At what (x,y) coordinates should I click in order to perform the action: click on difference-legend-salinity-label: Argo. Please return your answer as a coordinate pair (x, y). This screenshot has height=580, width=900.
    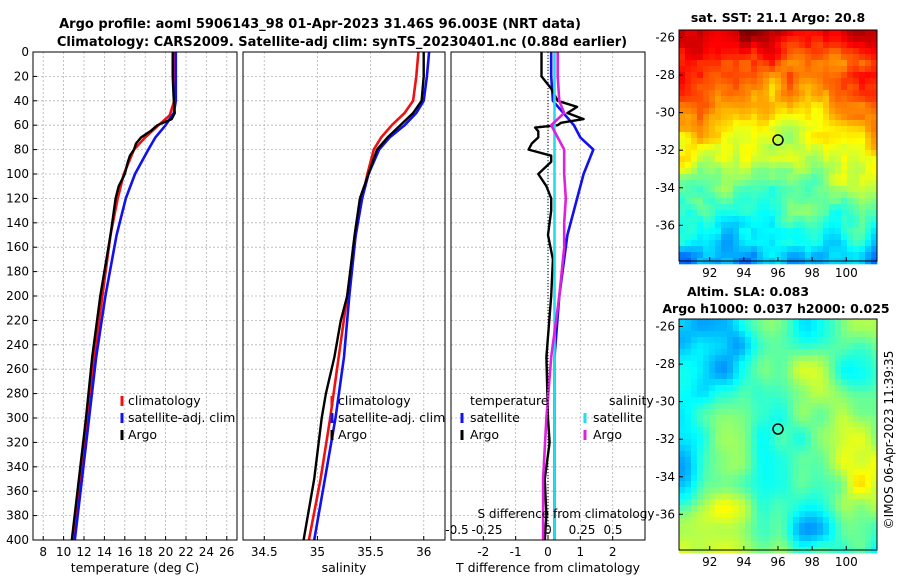
    Looking at the image, I should click on (607, 434).